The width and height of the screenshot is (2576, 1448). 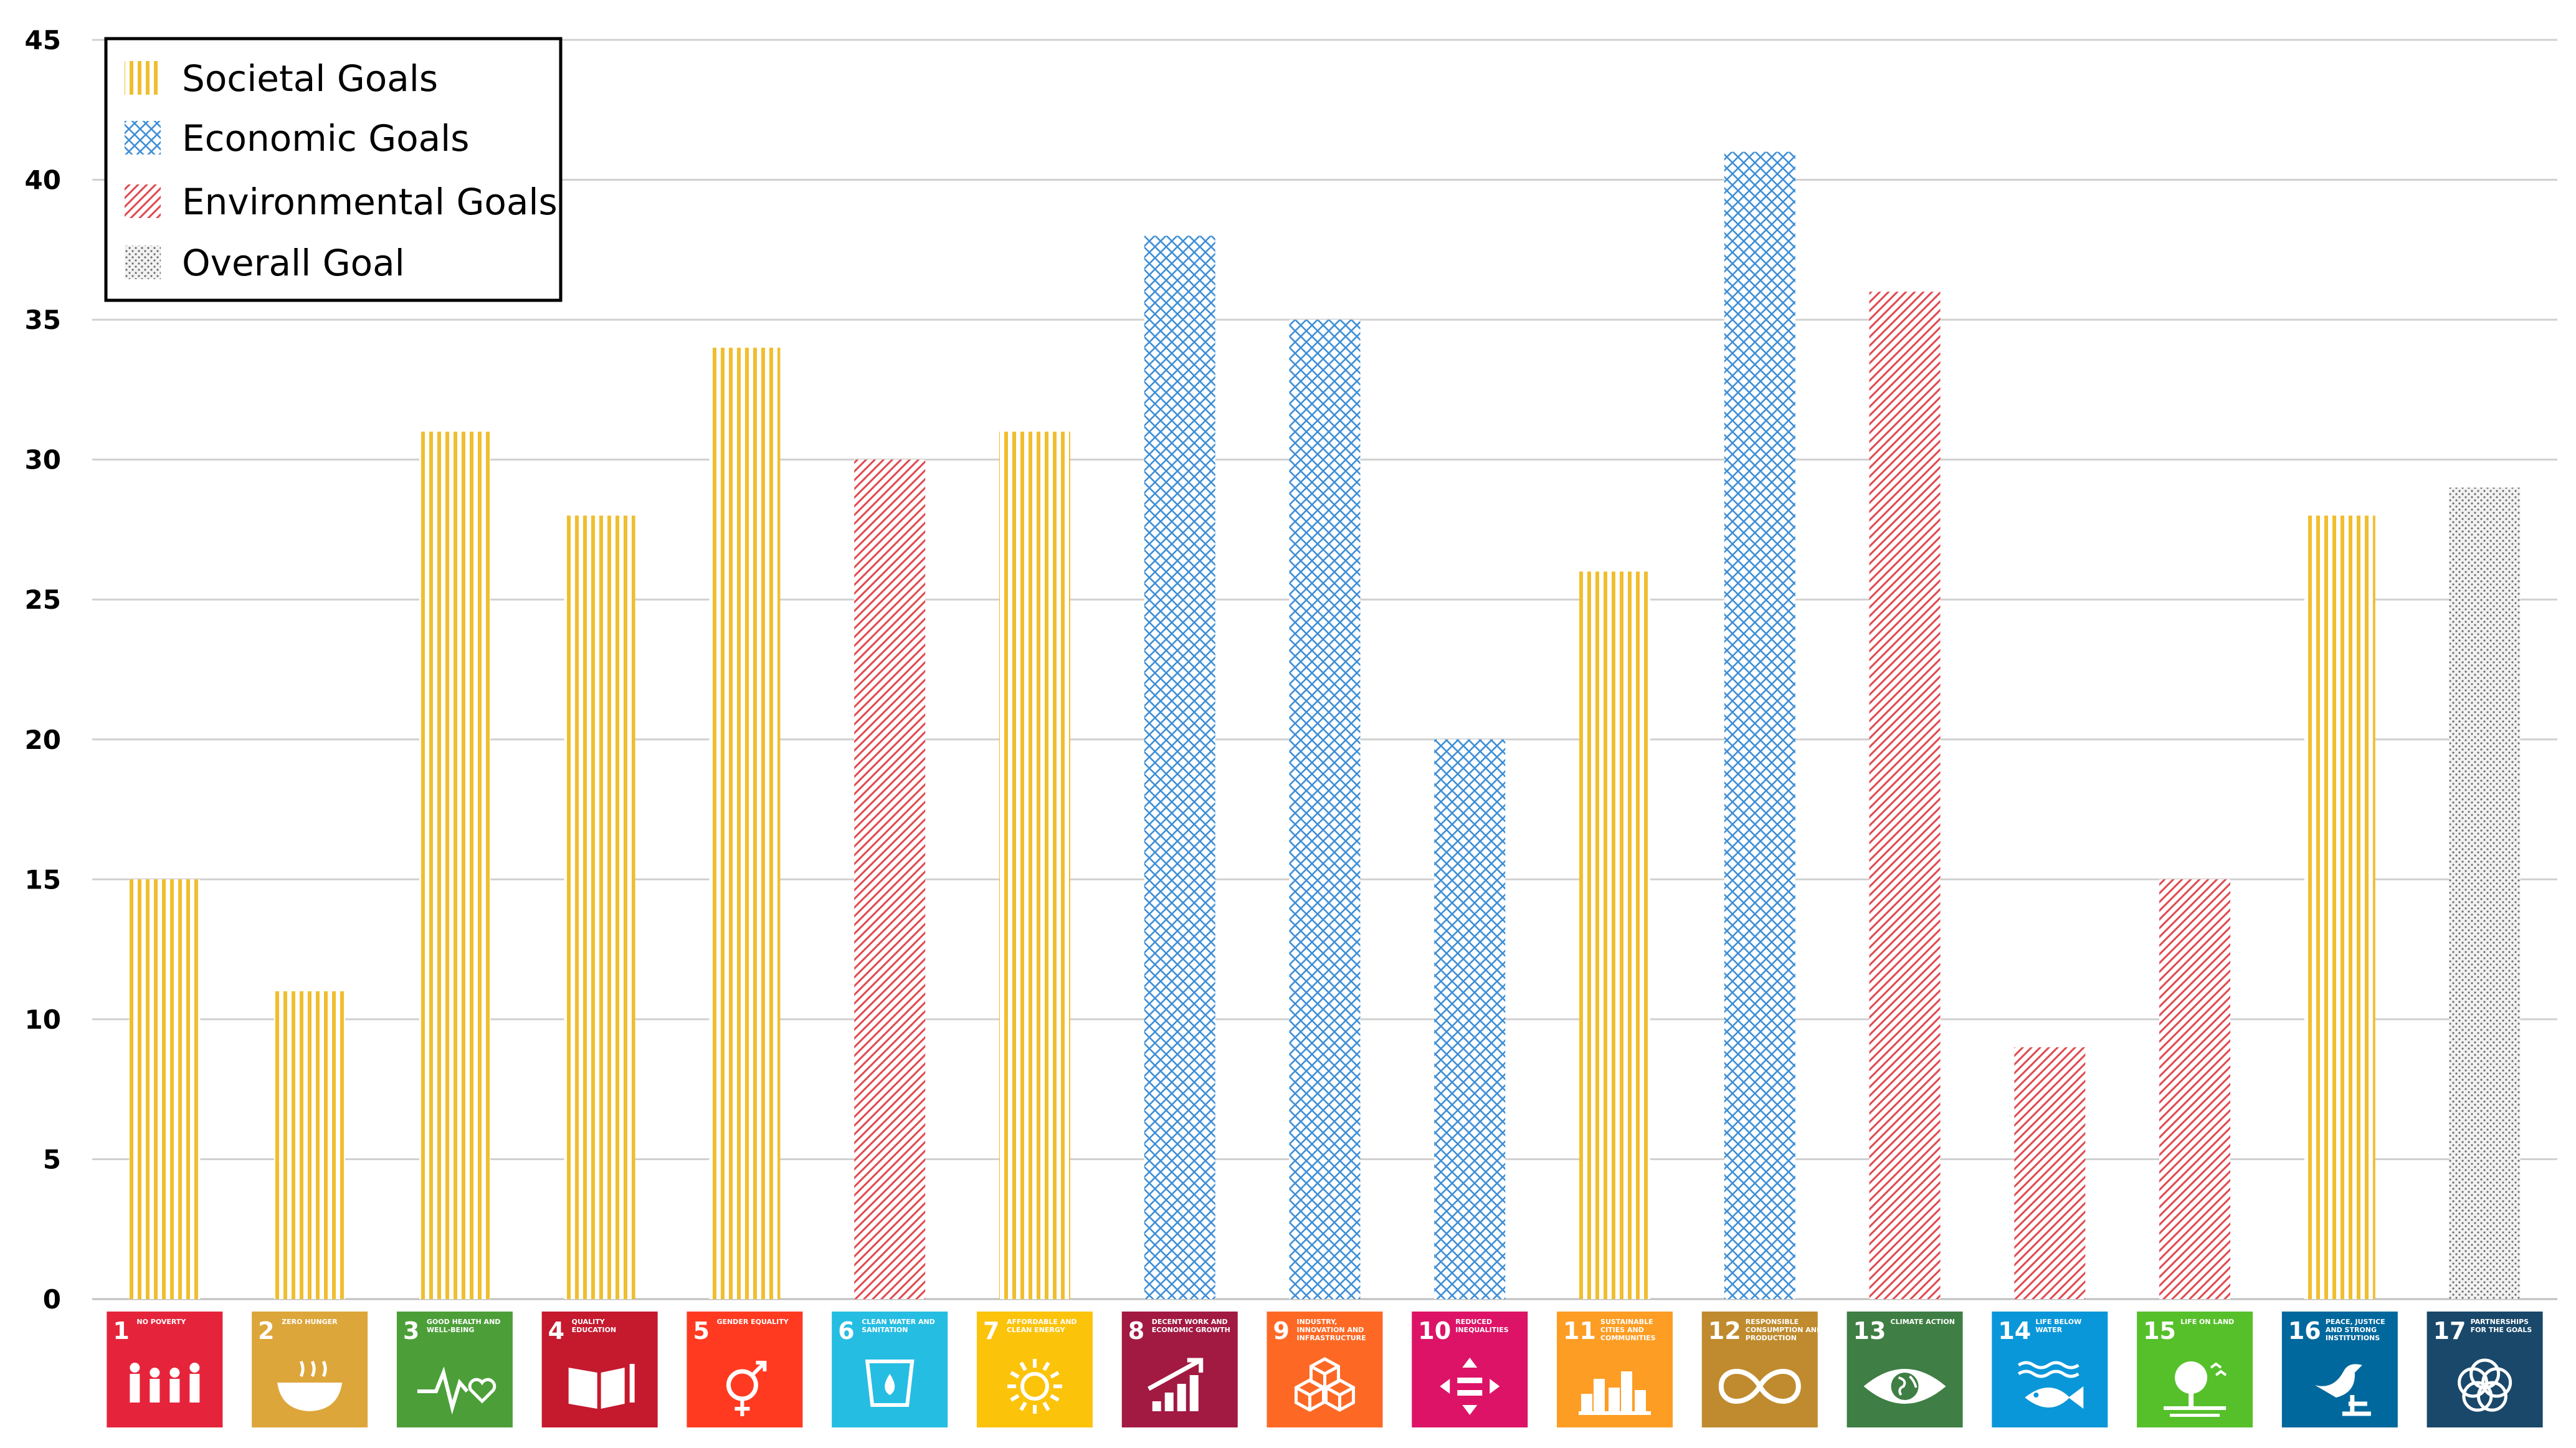 I want to click on legend-item-economic: Economic Goals, so click(x=297, y=138).